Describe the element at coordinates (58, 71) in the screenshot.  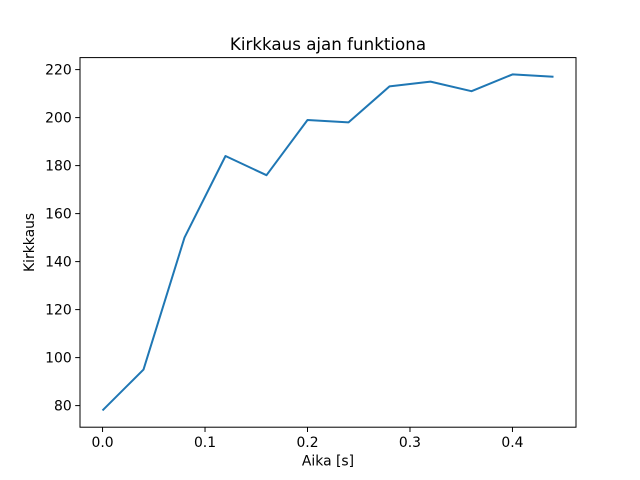
I see `y-tick-label: 220` at that location.